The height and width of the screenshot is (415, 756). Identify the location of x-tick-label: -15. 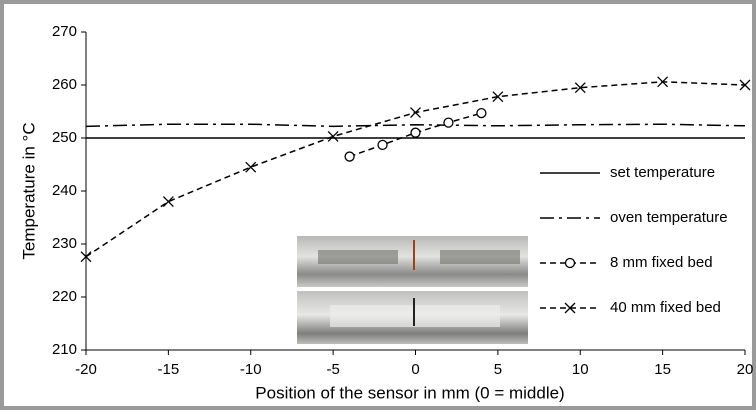
(169, 369).